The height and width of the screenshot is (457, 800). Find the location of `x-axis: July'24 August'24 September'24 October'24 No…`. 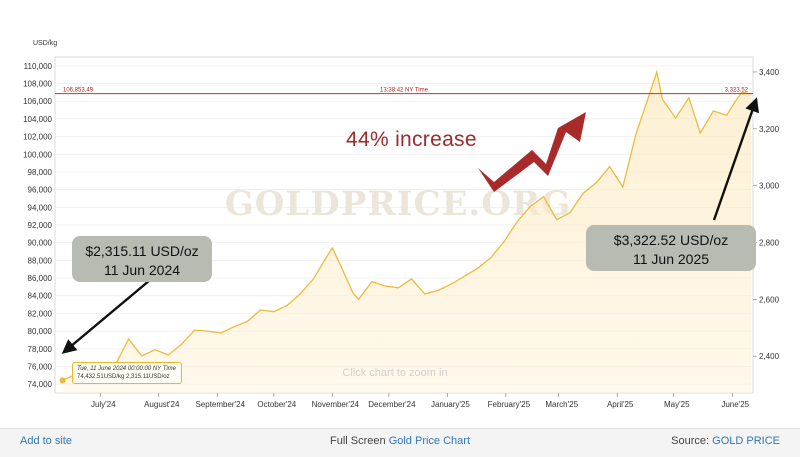

x-axis: July'24 August'24 September'24 October'24 No… is located at coordinates (420, 401).